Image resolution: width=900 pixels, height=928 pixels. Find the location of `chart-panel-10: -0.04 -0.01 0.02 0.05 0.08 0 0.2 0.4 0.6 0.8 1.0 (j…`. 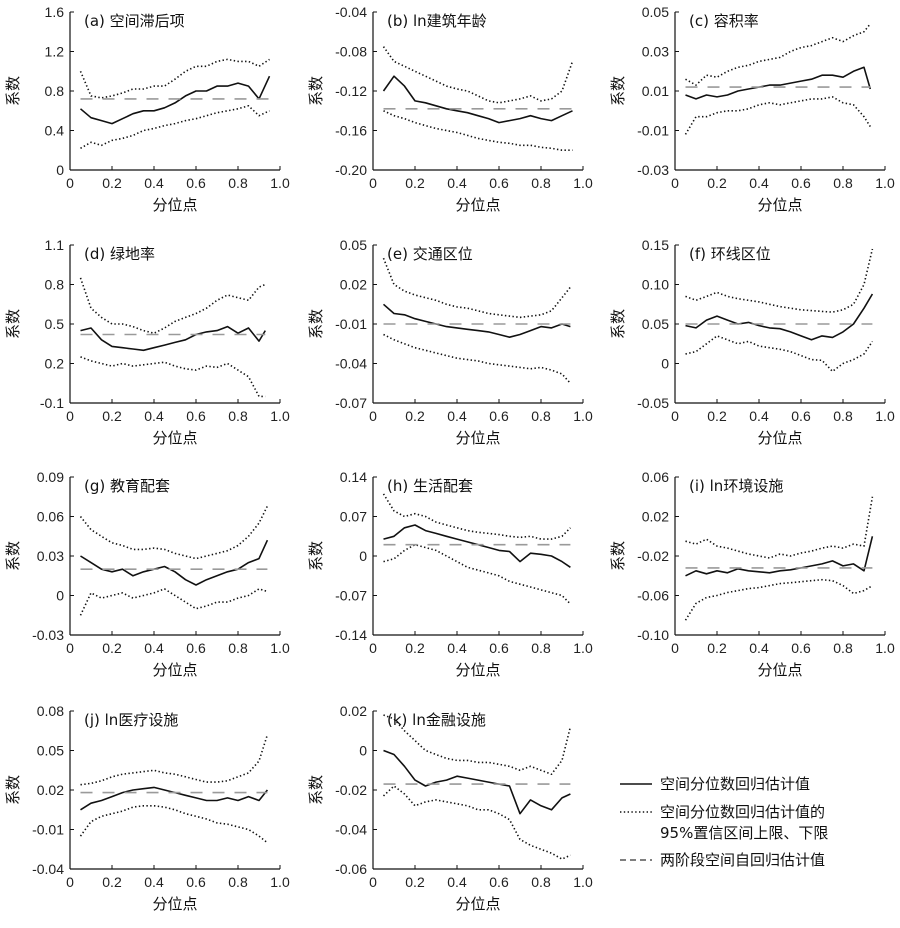

chart-panel-10: -0.04 -0.01 0.02 0.05 0.08 0 0.2 0.4 0.6 0.8 1.0 (j… is located at coordinates (147, 808).